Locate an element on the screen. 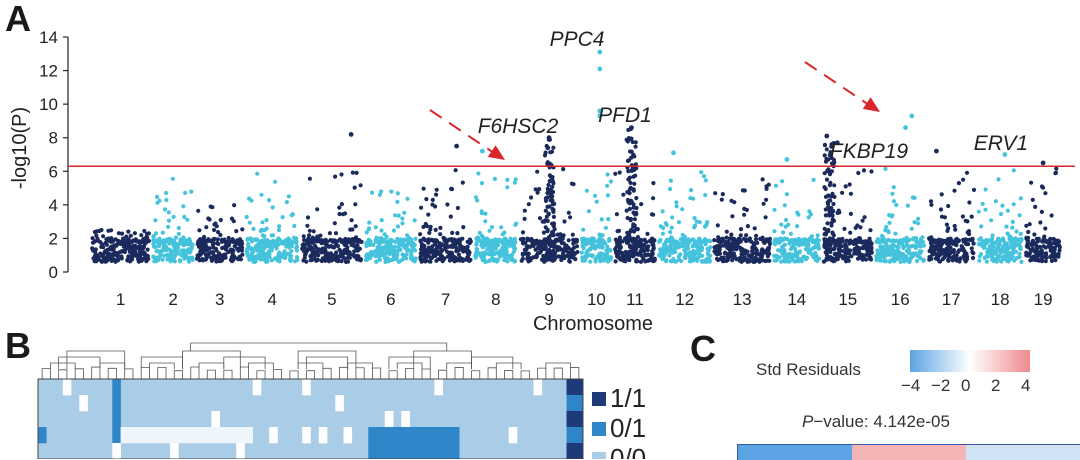  chromosome-tick-label: 16 is located at coordinates (900, 299).